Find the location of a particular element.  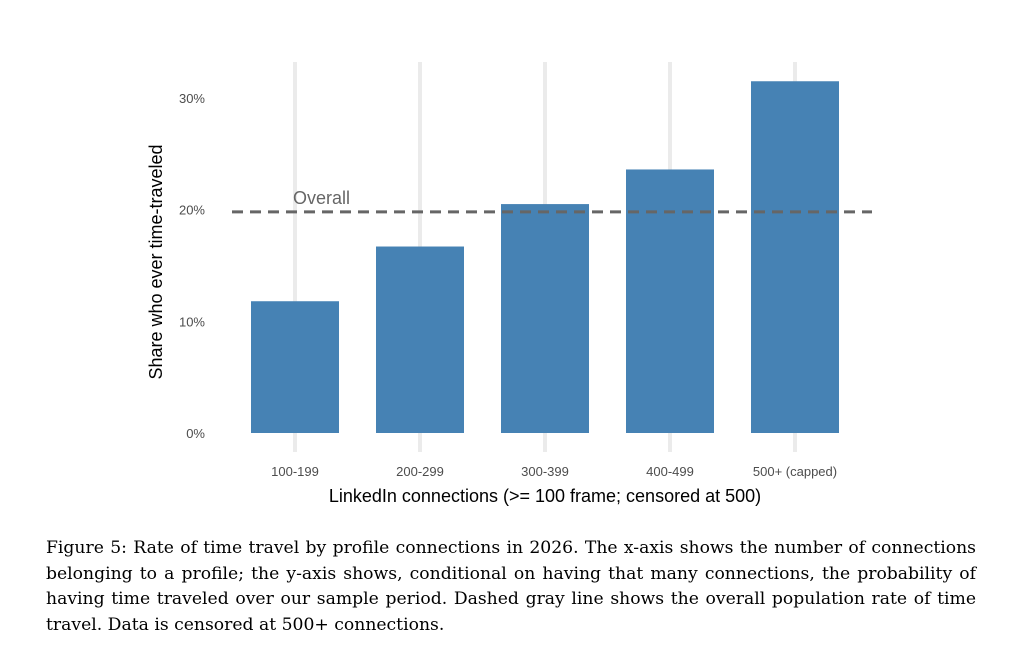

x-tick-label: 100-199 is located at coordinates (295, 471).